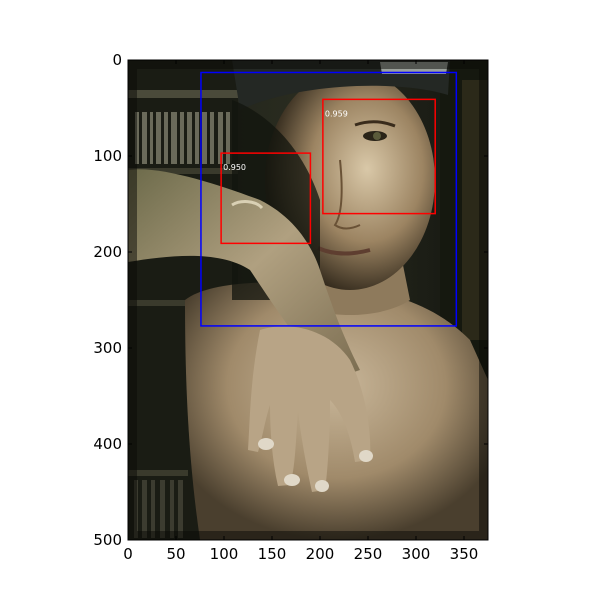 This screenshot has height=600, width=600. What do you see at coordinates (368, 554) in the screenshot?
I see `x-tick-label: 250` at bounding box center [368, 554].